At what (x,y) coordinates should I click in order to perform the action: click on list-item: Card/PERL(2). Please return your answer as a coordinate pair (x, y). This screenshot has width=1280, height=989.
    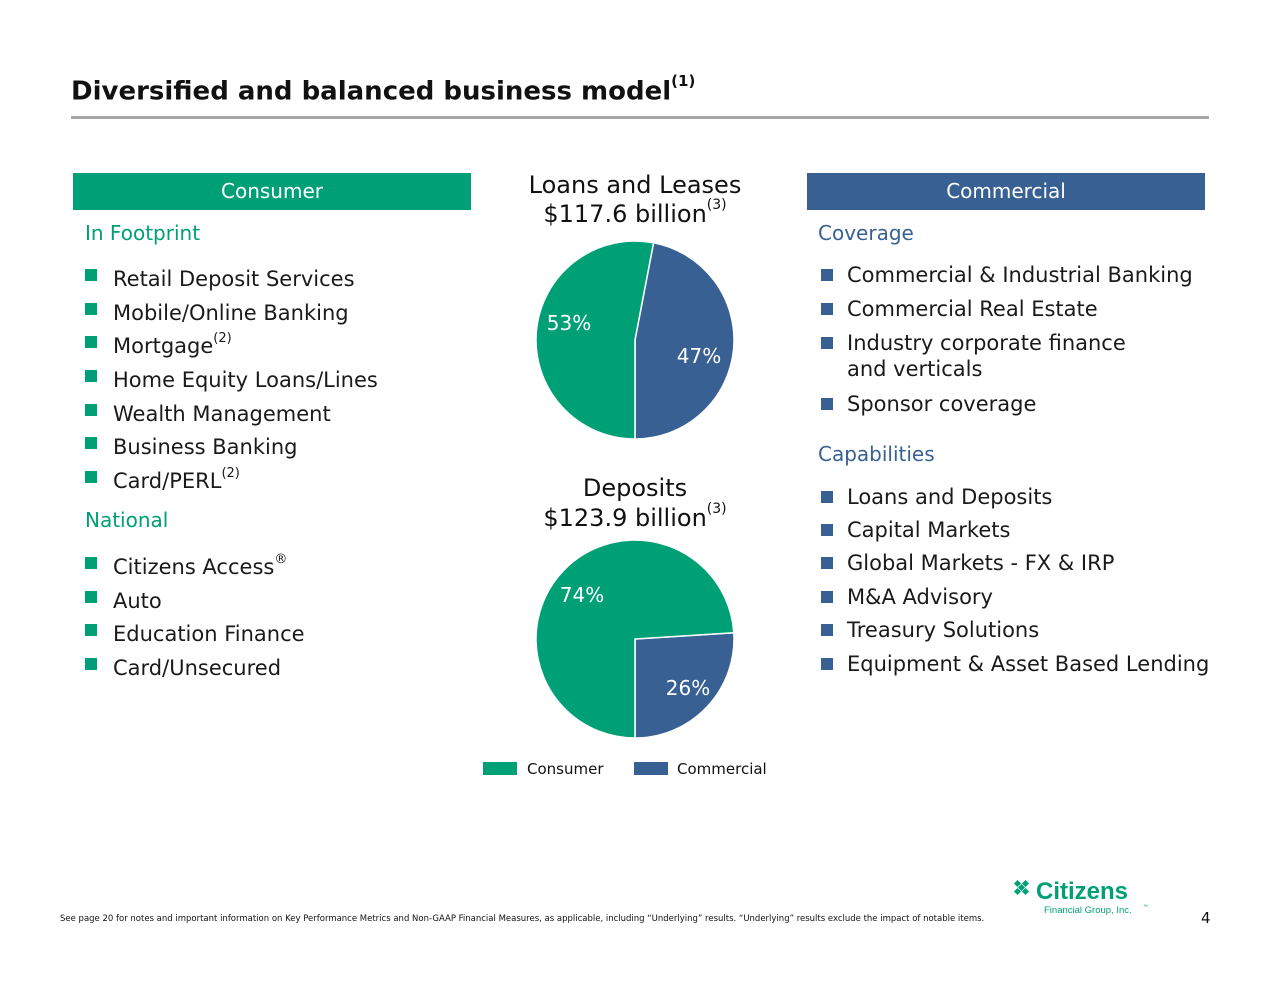
    Looking at the image, I should click on (176, 479).